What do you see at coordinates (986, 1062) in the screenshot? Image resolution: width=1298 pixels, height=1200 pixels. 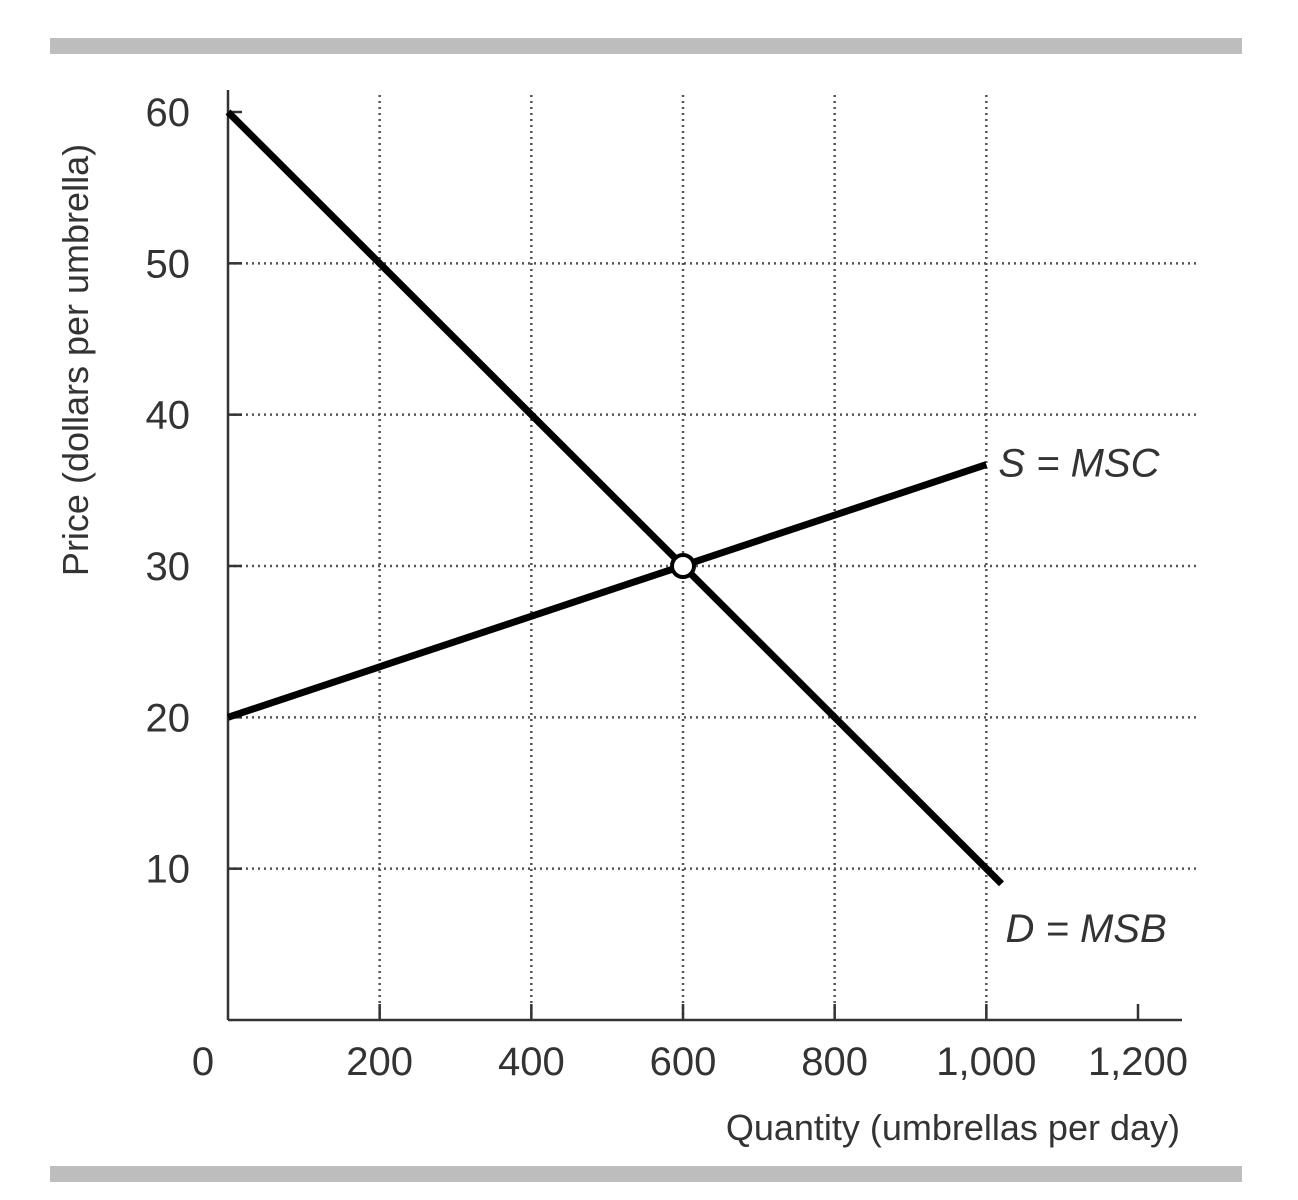 I see `x-tick-label-1000: 1,000` at bounding box center [986, 1062].